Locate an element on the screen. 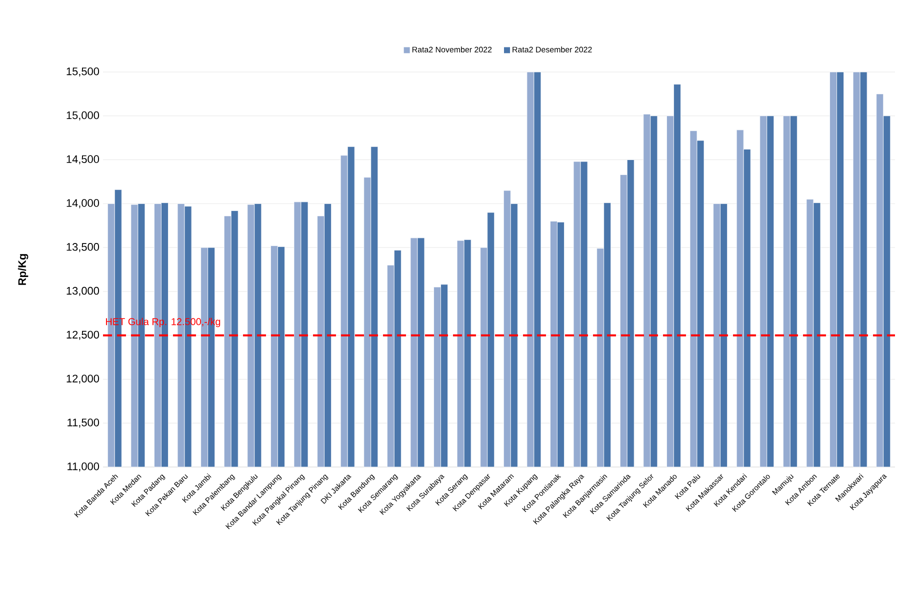  y-tick-label: 12,000 is located at coordinates (83, 379).